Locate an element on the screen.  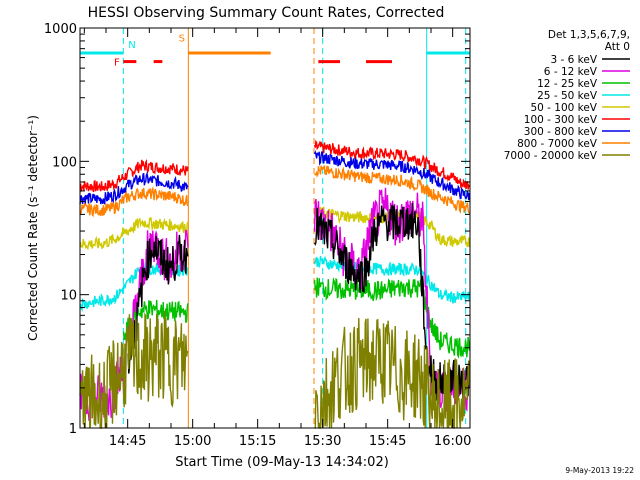
x-tick-label: 15:00 is located at coordinates (192, 441).